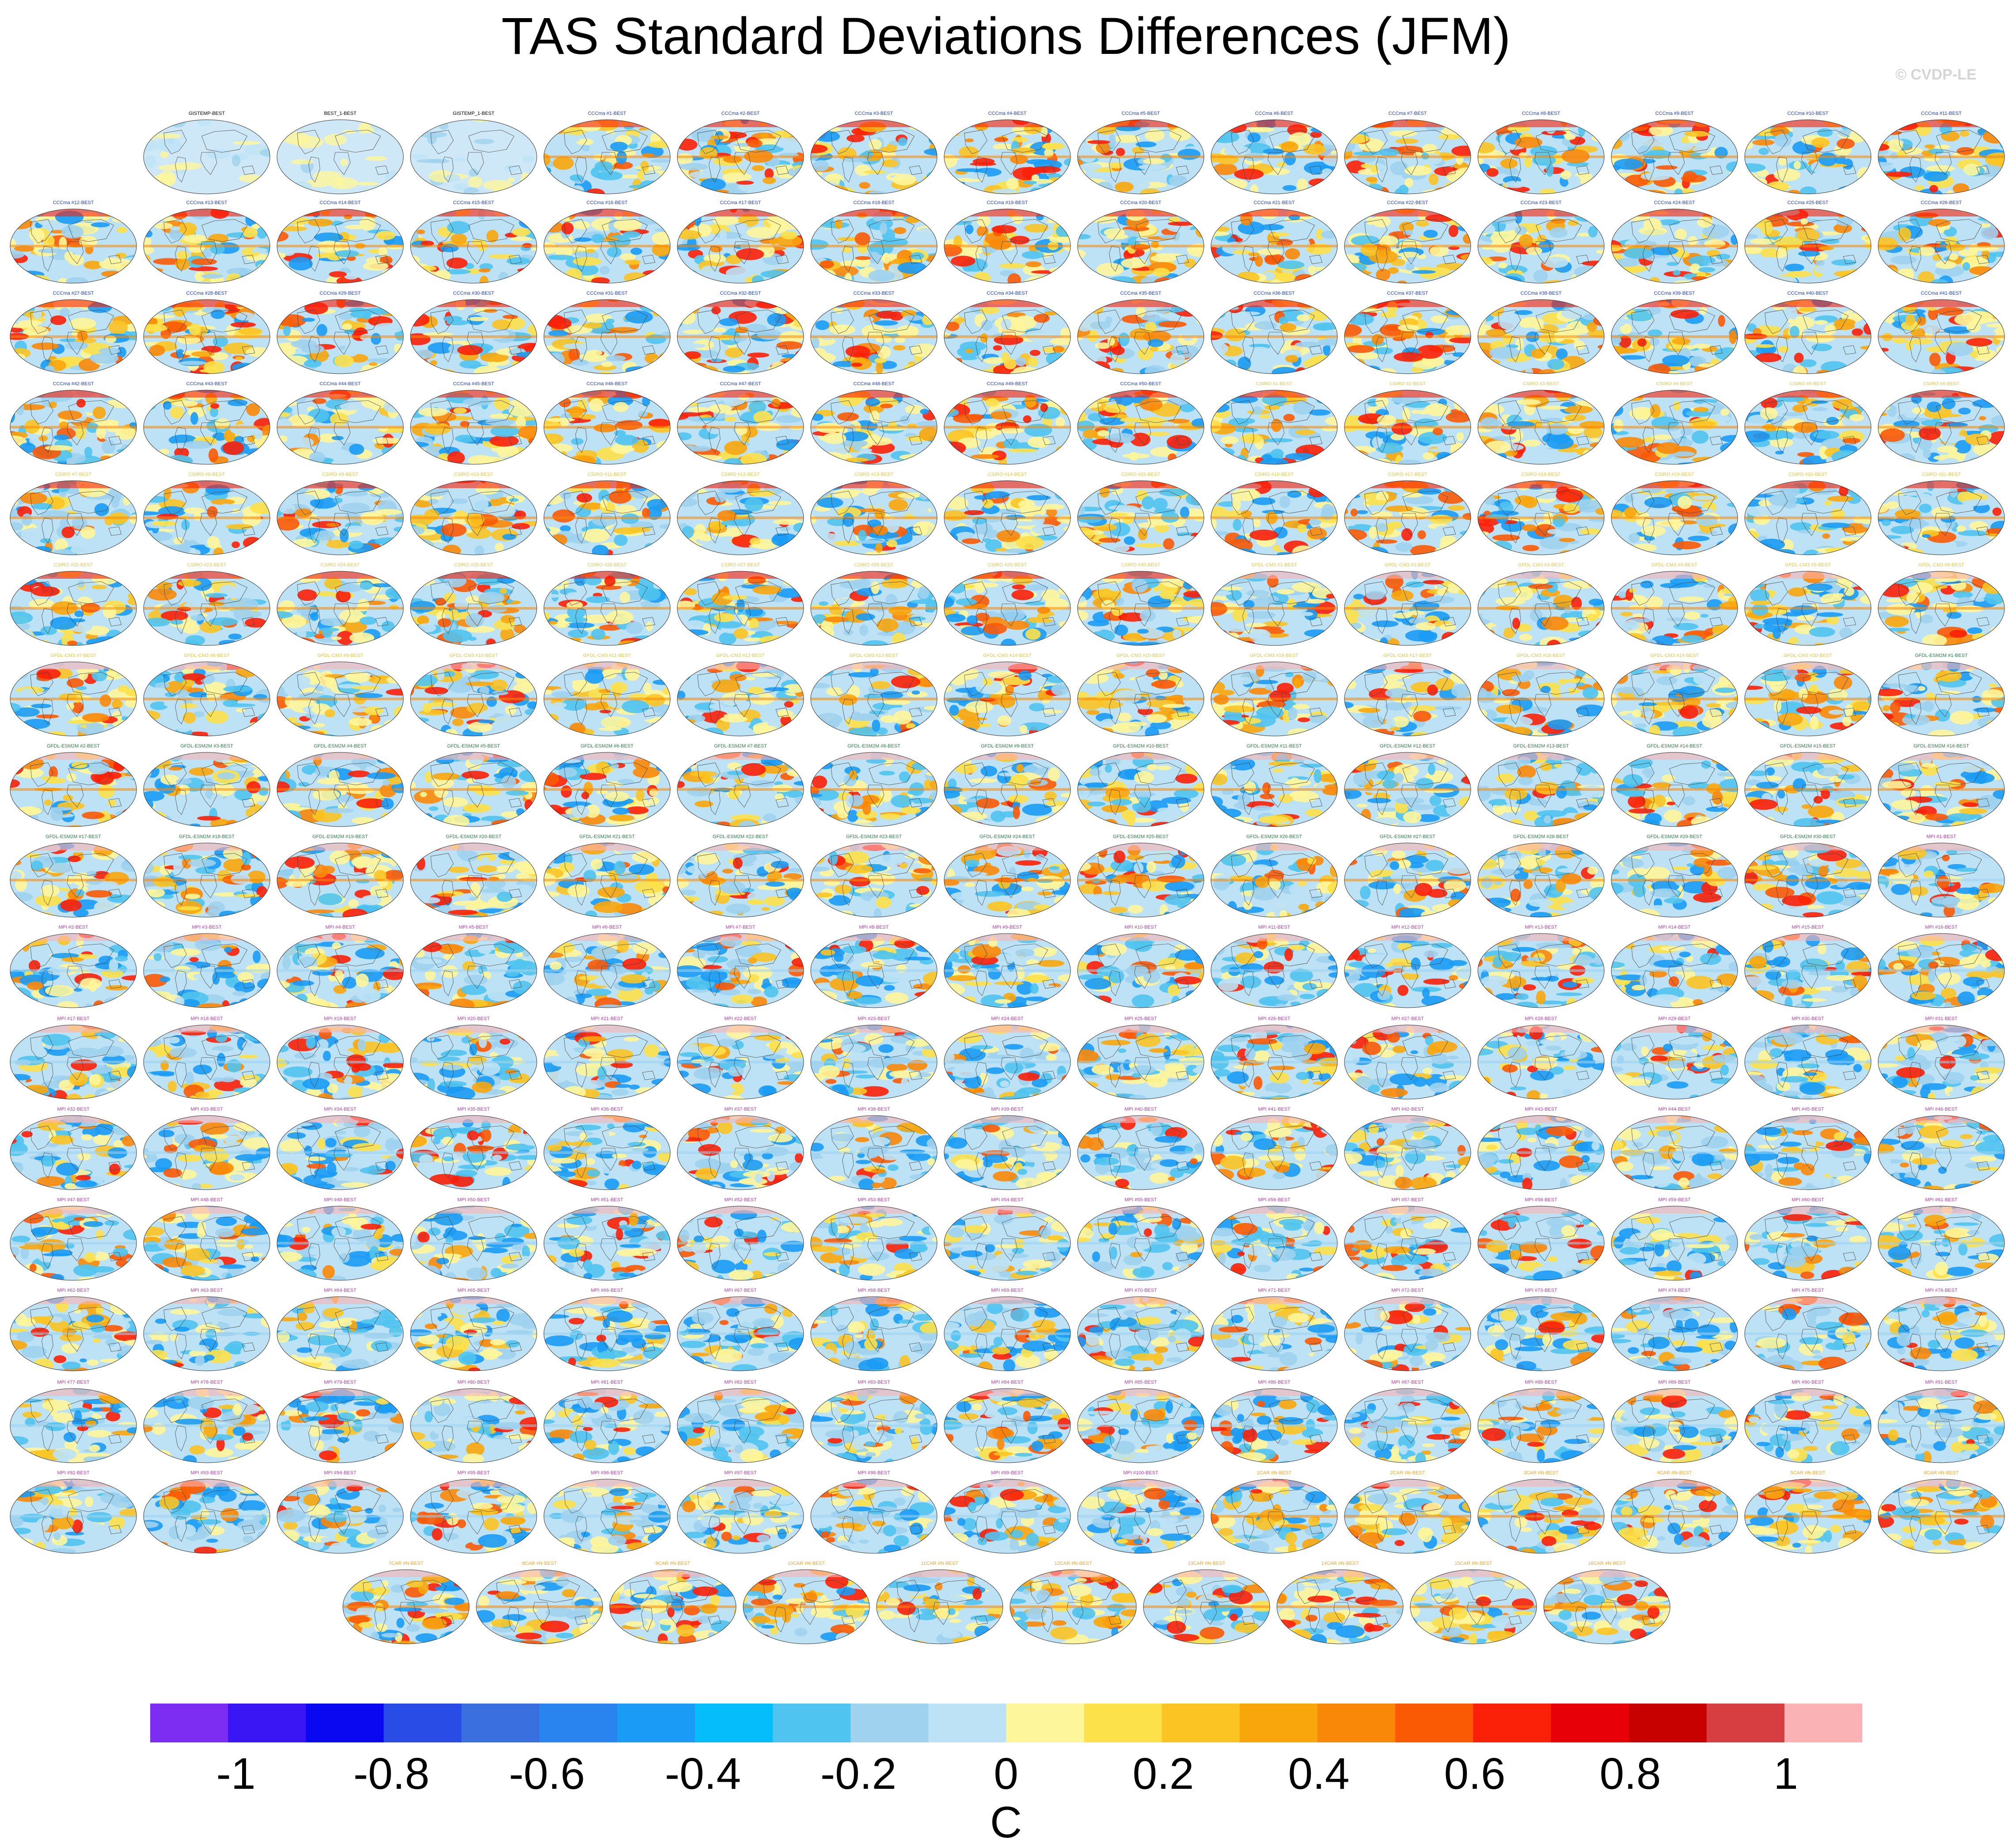 This screenshot has height=1848, width=2012. I want to click on map-panel: CCCma #42-BEST, so click(73, 423).